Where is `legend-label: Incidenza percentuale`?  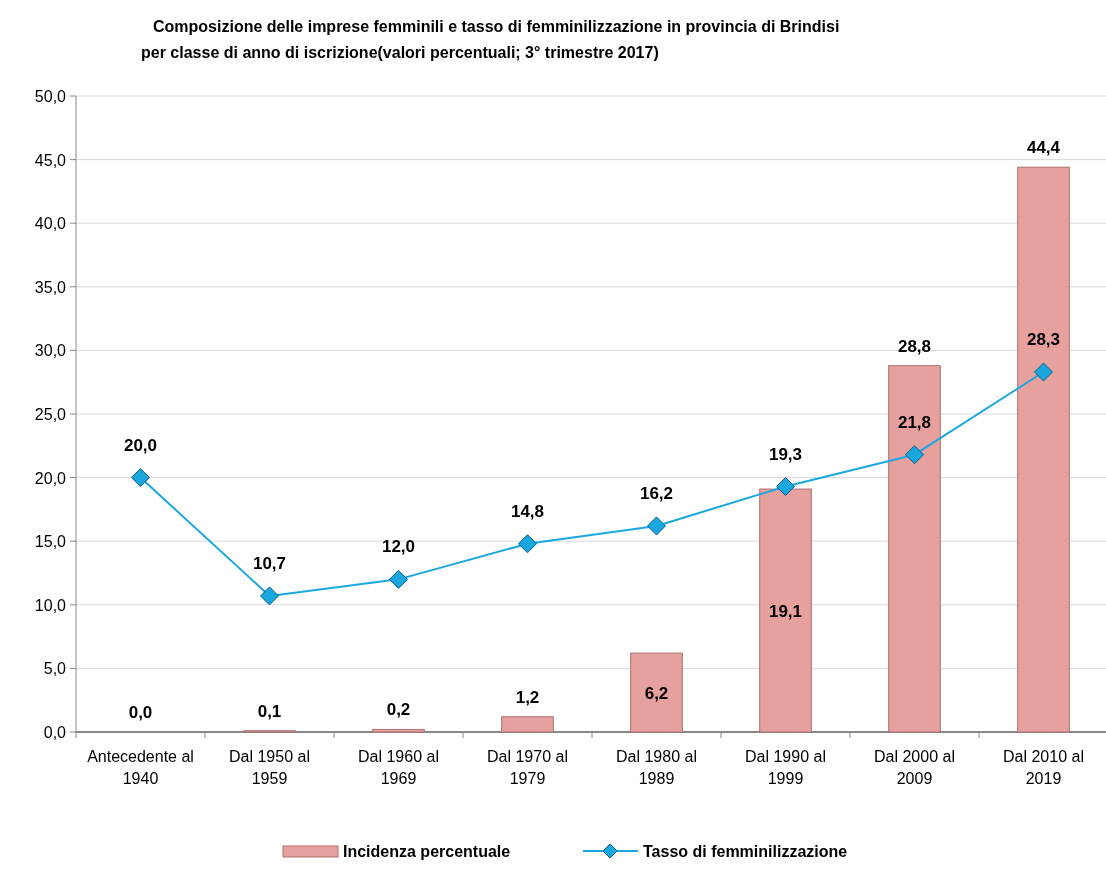
legend-label: Incidenza percentuale is located at coordinates (427, 851).